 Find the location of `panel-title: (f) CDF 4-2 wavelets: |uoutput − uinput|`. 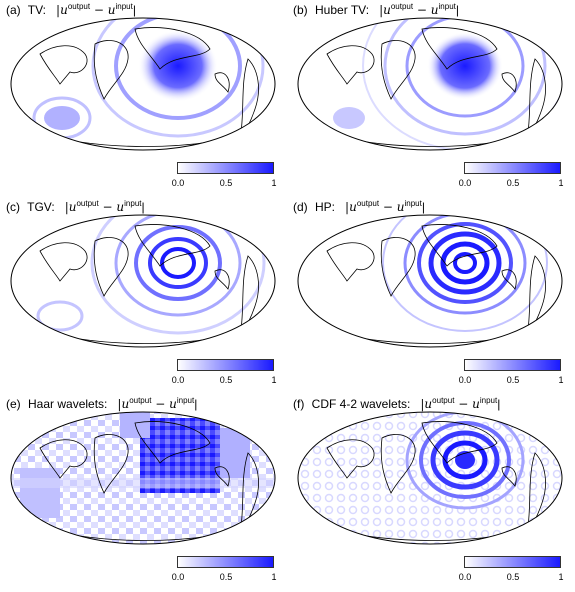

panel-title: (f) CDF 4-2 wavelets: |uoutput − uinput| is located at coordinates (397, 403).